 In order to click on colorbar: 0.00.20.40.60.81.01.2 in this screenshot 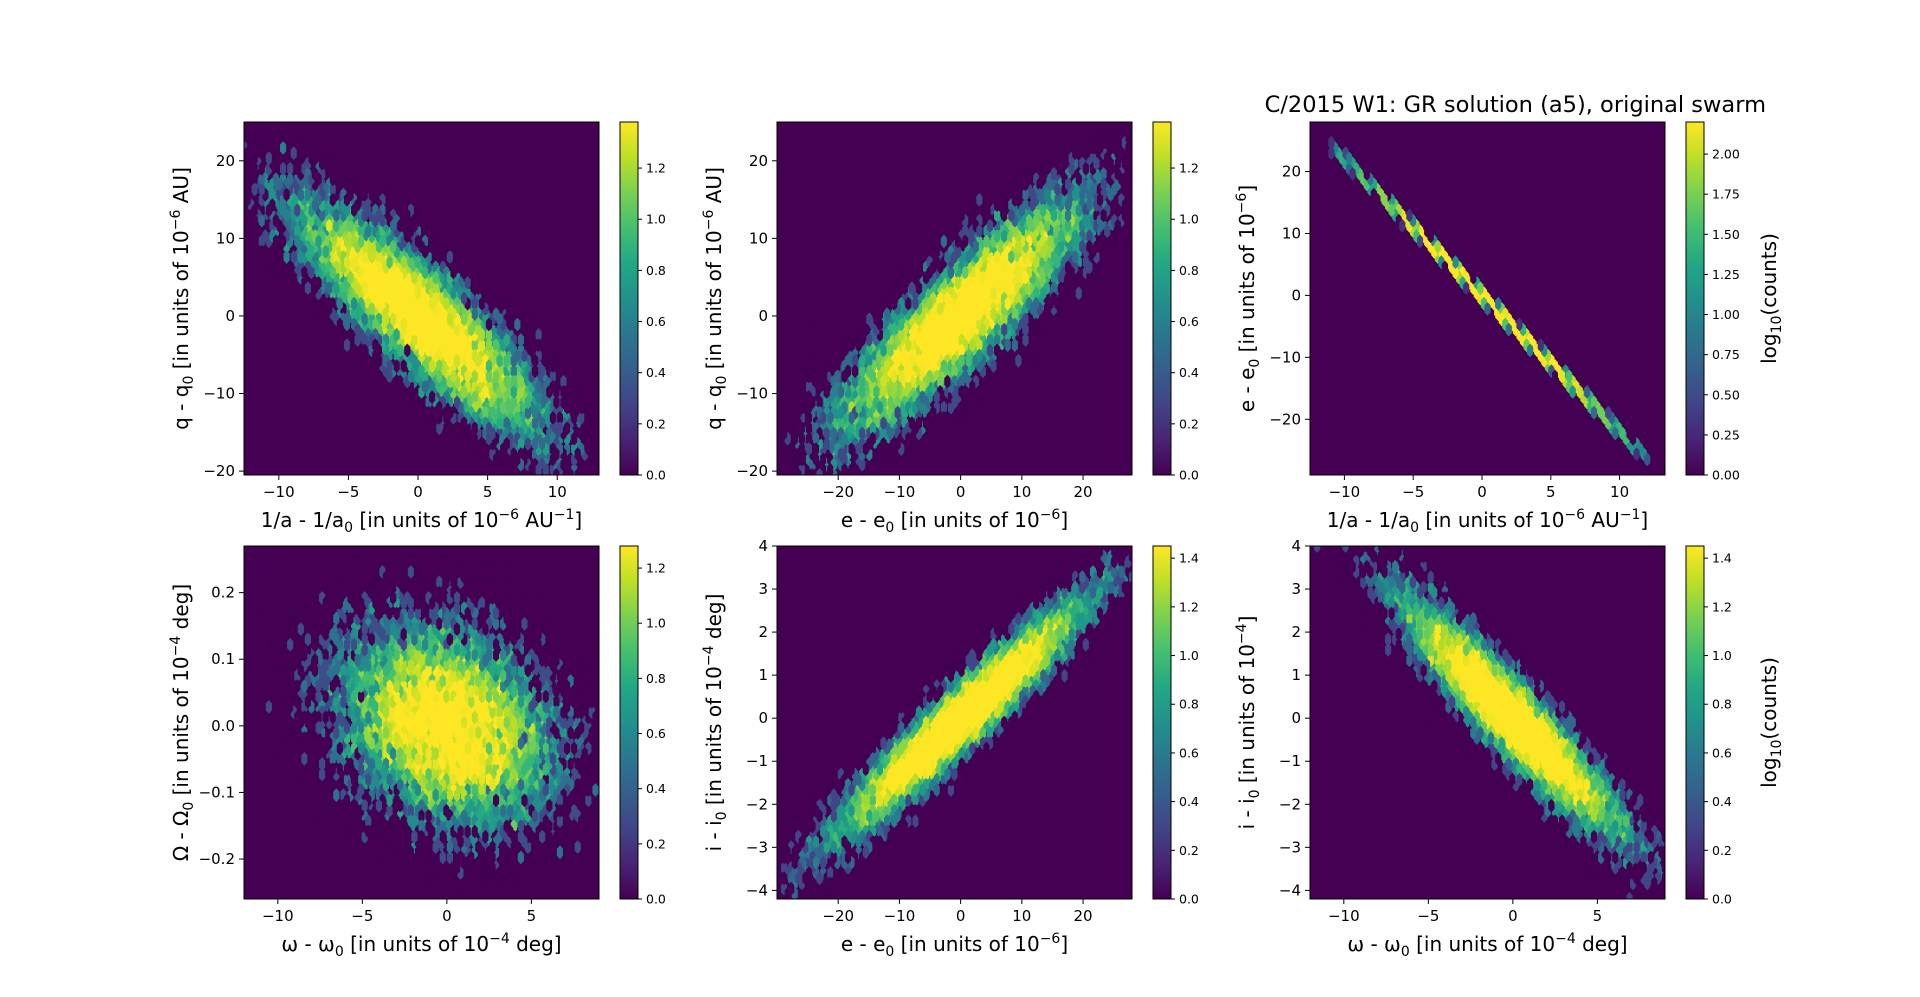, I will do `click(1175, 302)`.